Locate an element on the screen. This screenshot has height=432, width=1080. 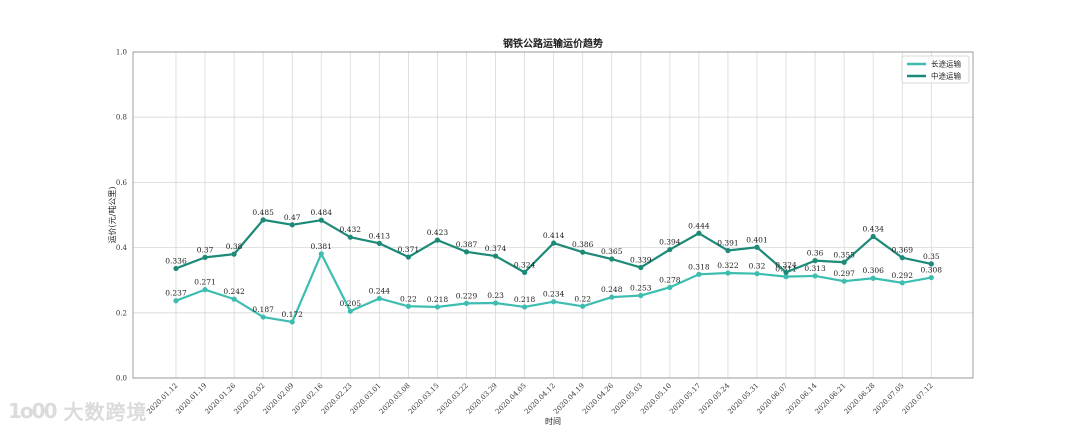
data-label-s2-11: 0.374 is located at coordinates (496, 248).